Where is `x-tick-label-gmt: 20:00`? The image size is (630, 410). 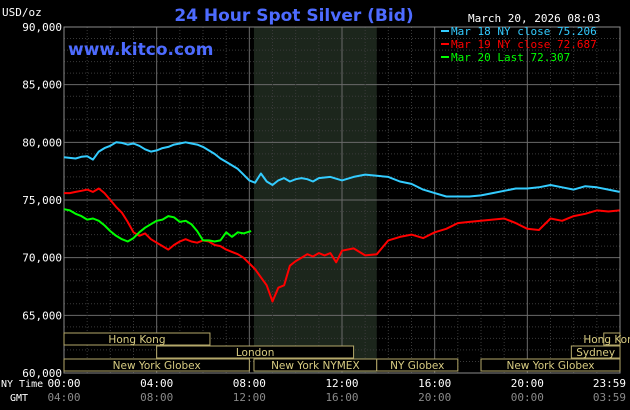
x-tick-label-gmt: 20:00 is located at coordinates (434, 397).